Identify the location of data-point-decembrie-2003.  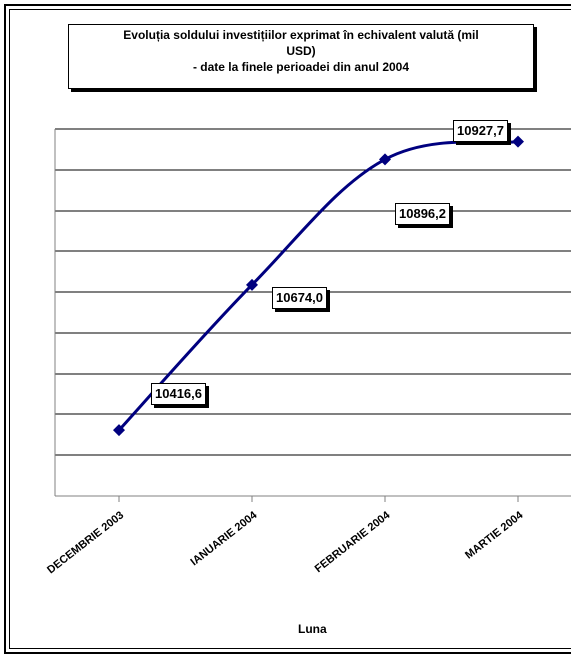
(119, 430).